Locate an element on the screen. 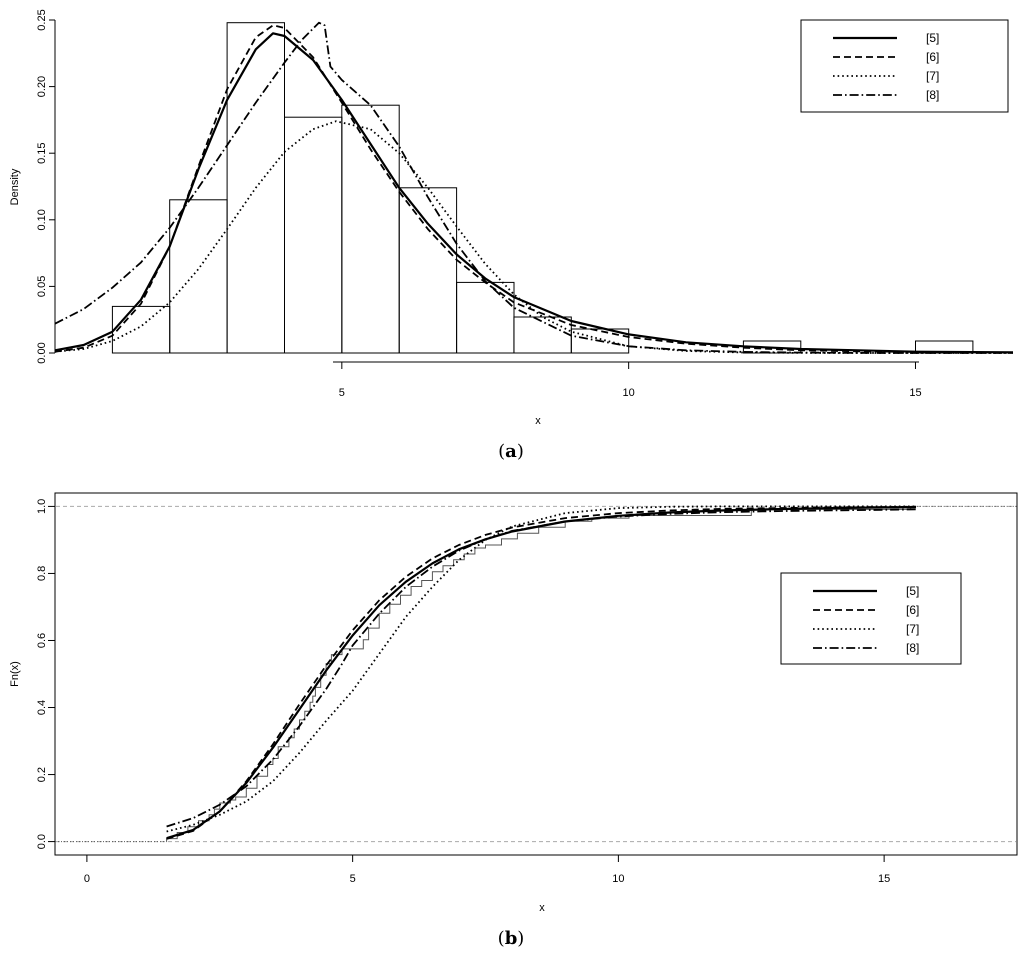 The image size is (1024, 955). y-tick-group: 0.00 0.05 0.10 0.15 0.20 0.25 is located at coordinates (45, 186).